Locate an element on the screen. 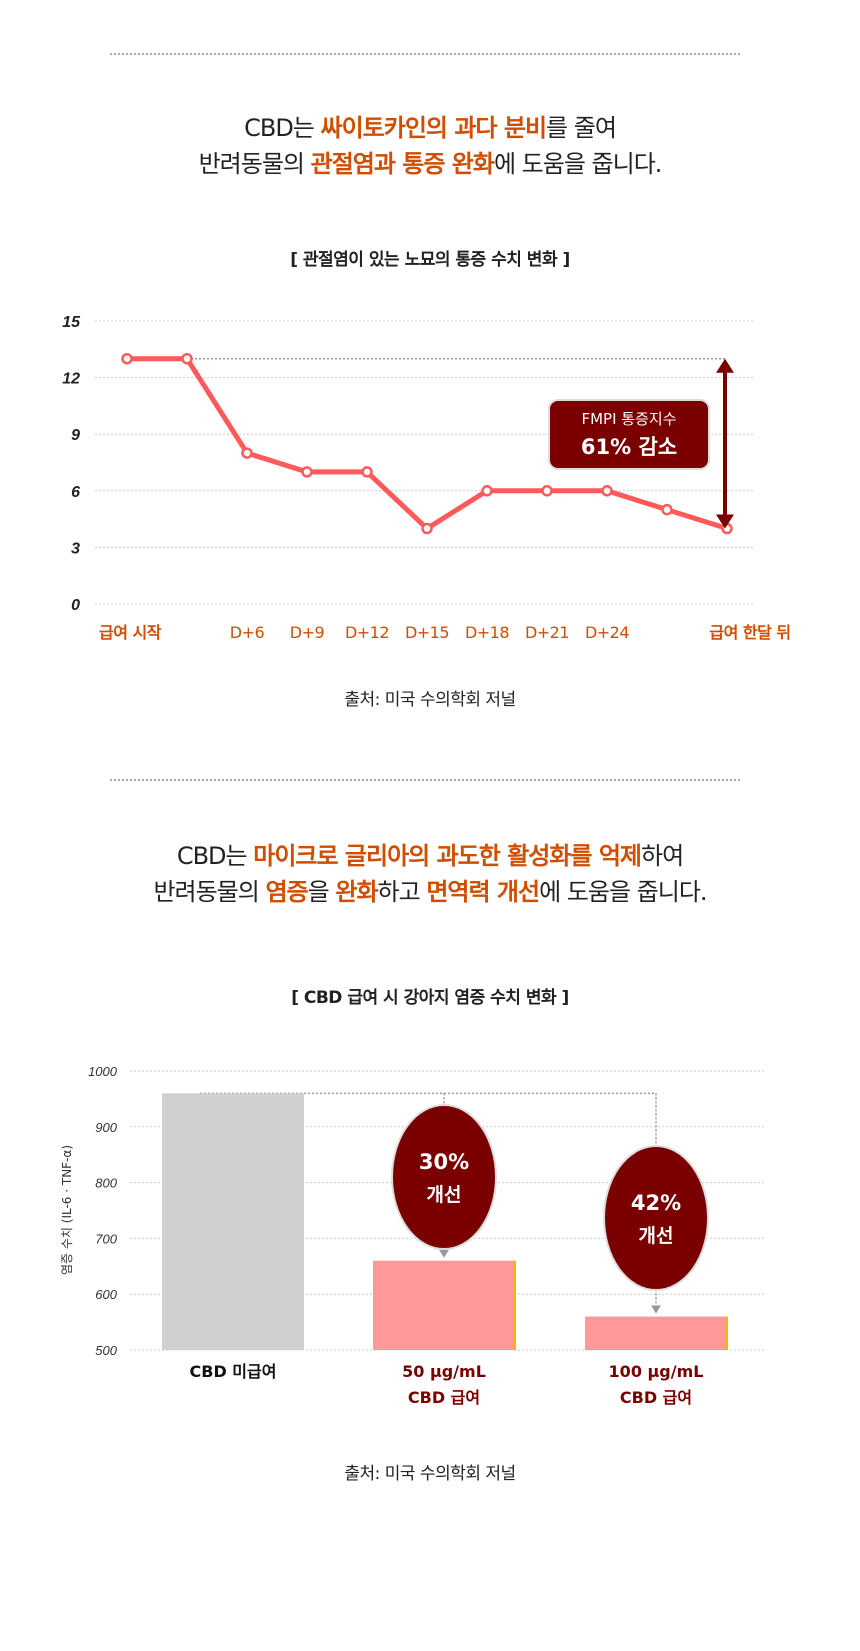 The image size is (860, 1651). highlight-text: 완화 is located at coordinates (356, 892).